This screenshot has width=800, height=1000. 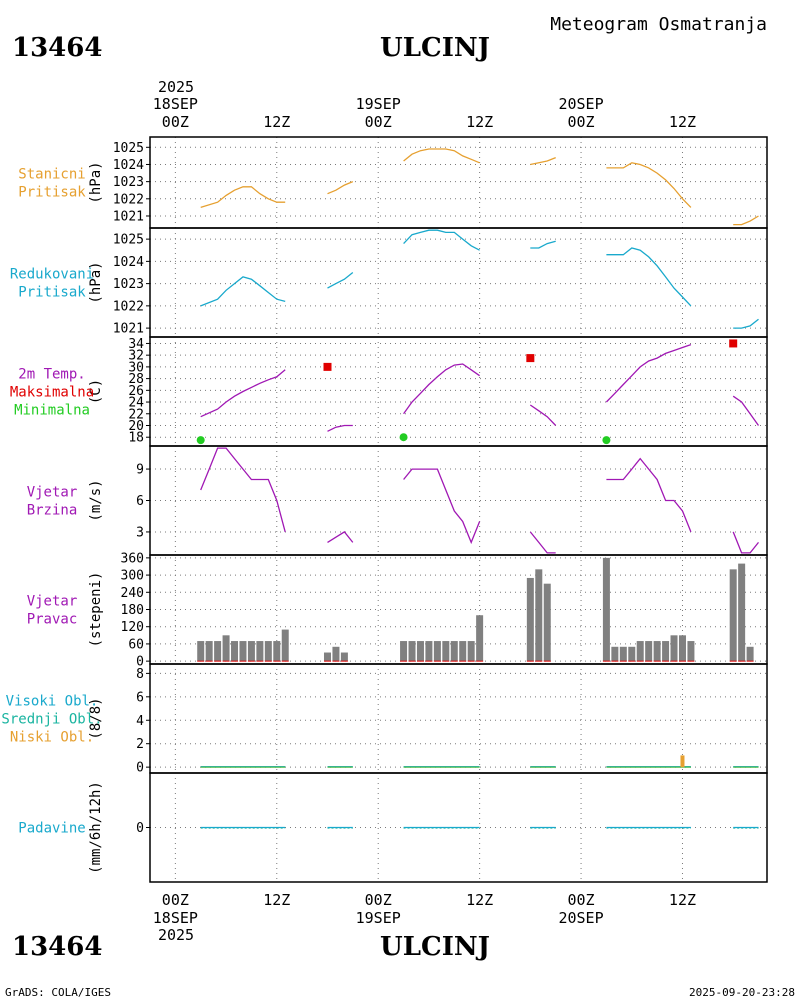 I want to click on panel-label-redukovani: Pritisak, so click(x=52, y=293).